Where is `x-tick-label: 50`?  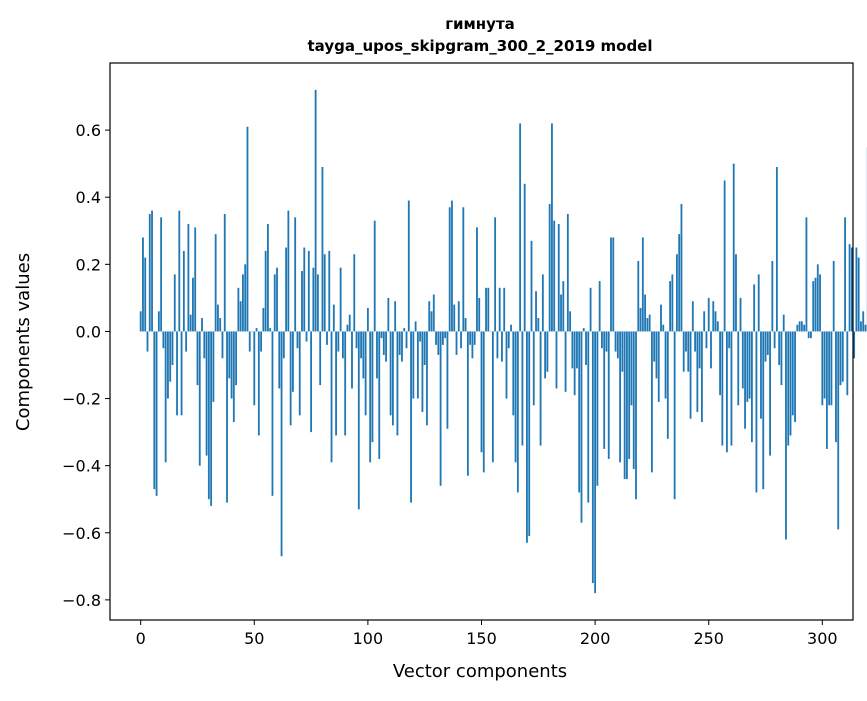 x-tick-label: 50 is located at coordinates (254, 638).